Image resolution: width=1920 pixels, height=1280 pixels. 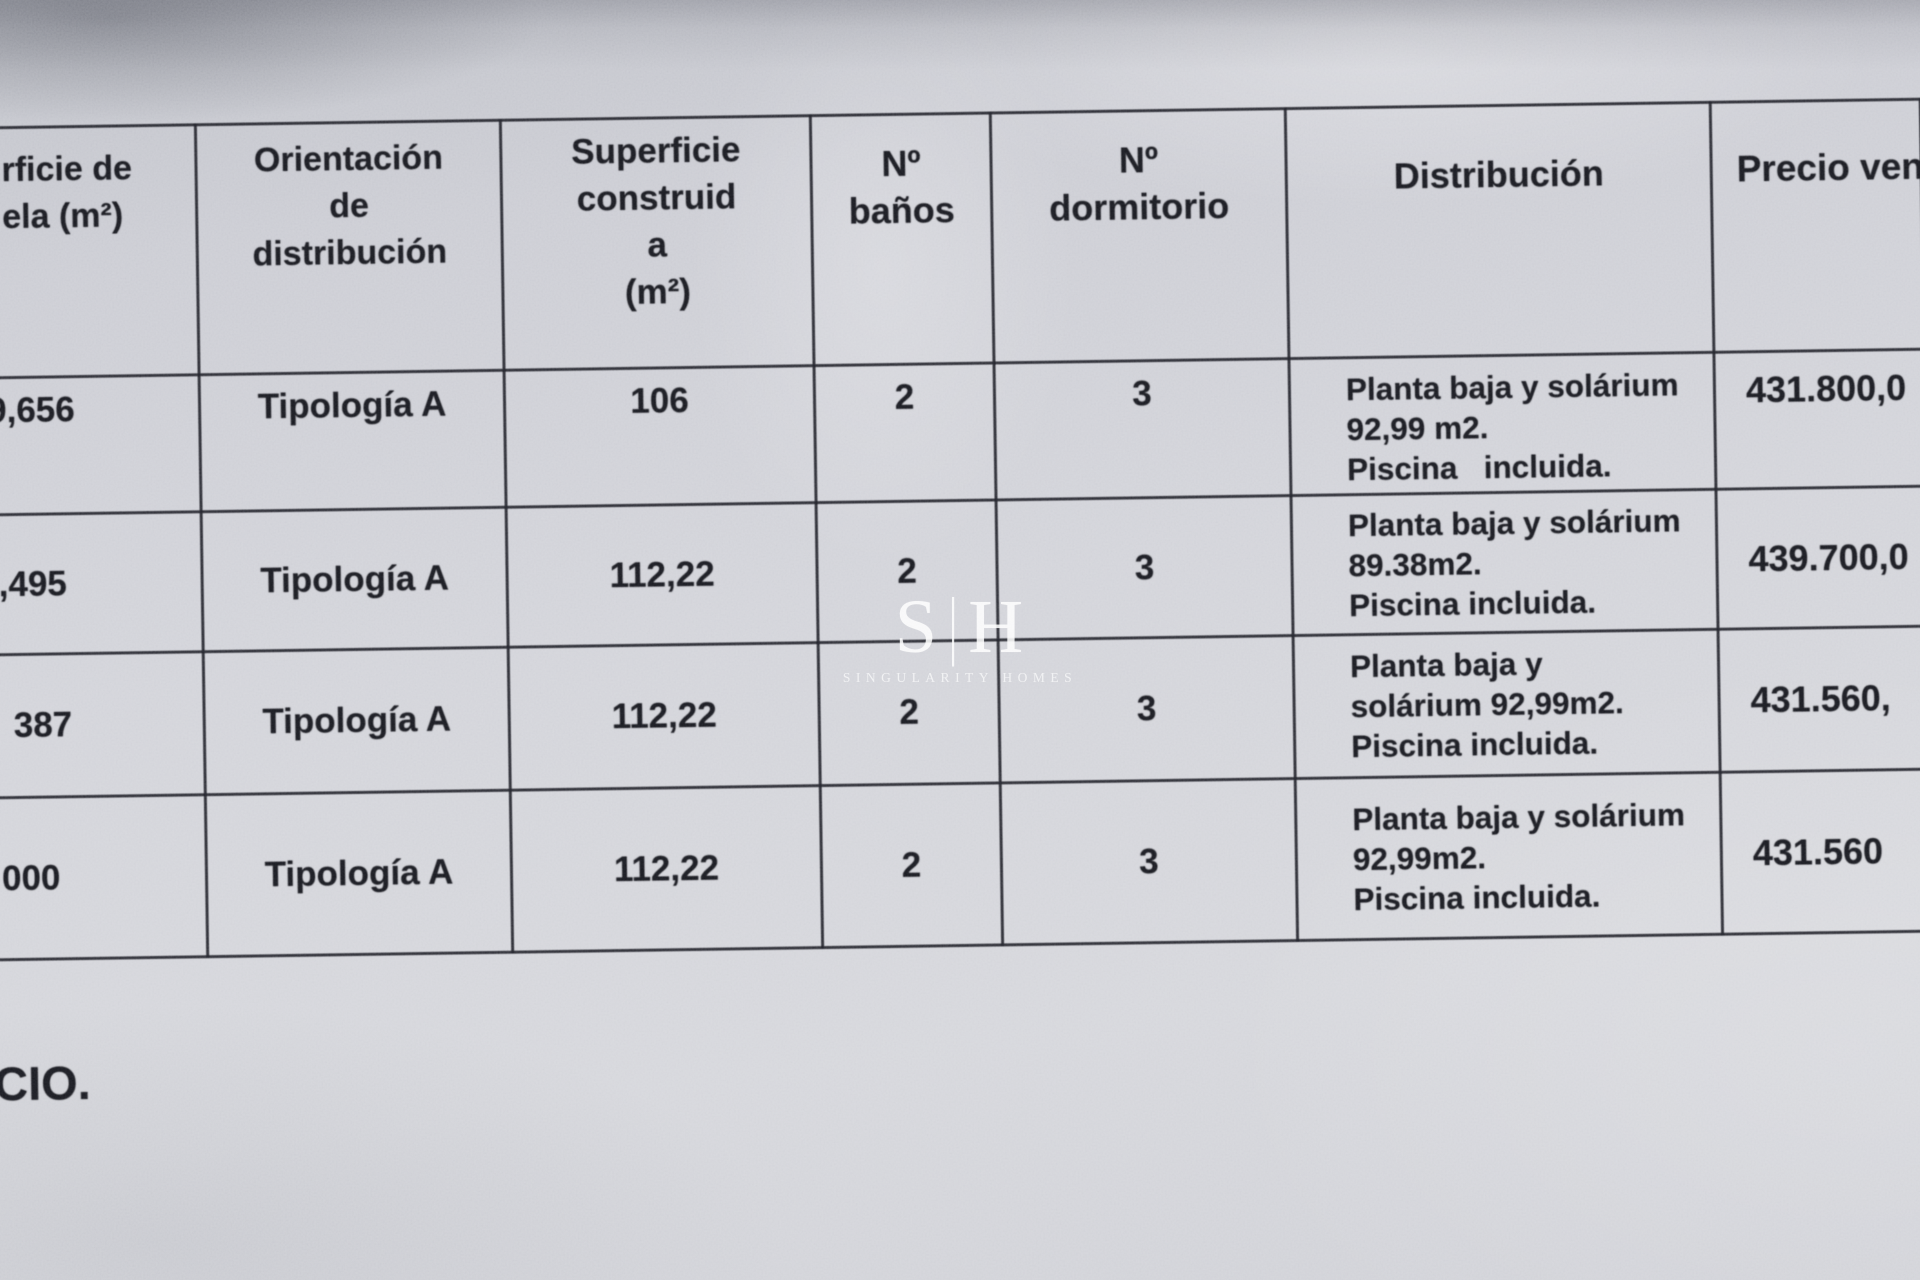 What do you see at coordinates (46, 1083) in the screenshot?
I see `footer-cut-text: CIO.` at bounding box center [46, 1083].